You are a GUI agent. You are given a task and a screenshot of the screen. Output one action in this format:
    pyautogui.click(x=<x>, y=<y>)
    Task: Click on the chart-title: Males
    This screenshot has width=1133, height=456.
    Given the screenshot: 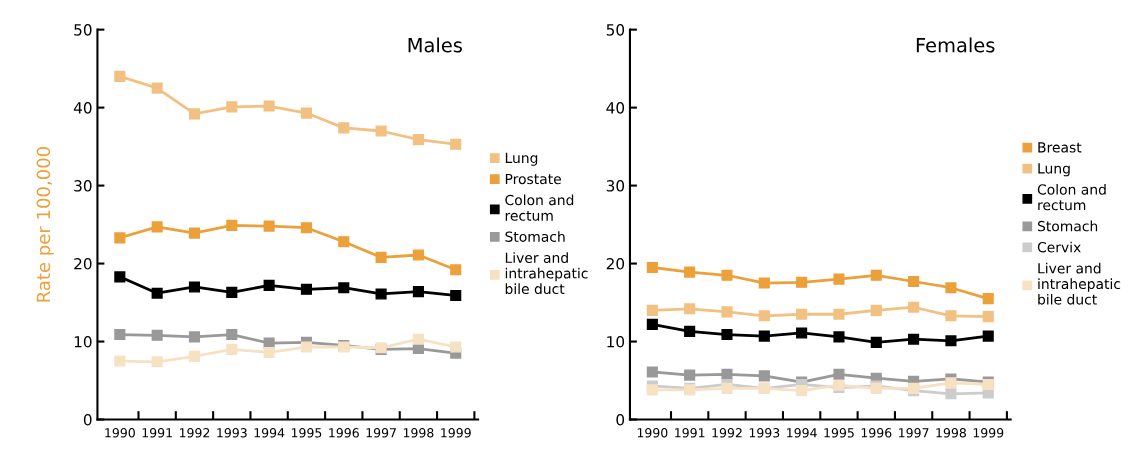 What is the action you would take?
    pyautogui.click(x=435, y=45)
    